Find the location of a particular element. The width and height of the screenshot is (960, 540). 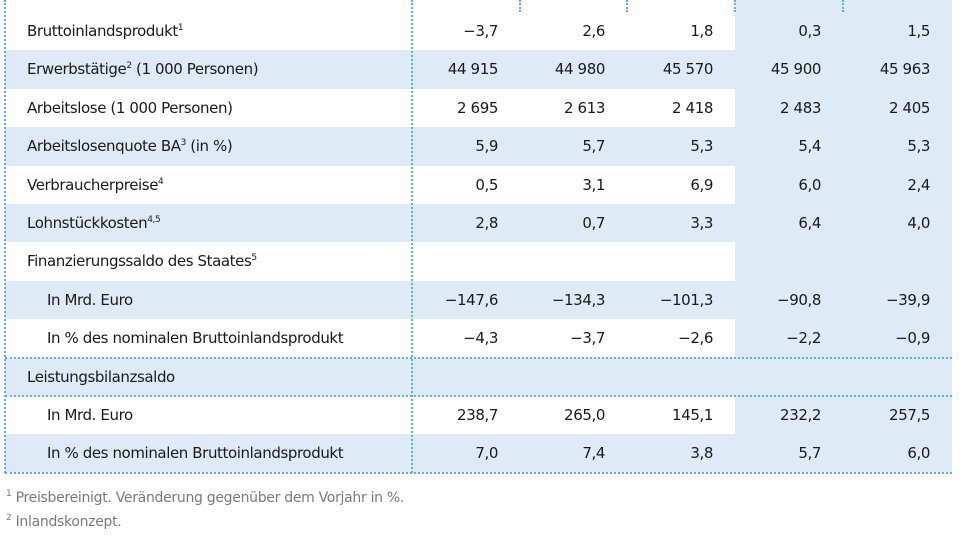

label-text: Verbraucherpreise is located at coordinates (93, 184).